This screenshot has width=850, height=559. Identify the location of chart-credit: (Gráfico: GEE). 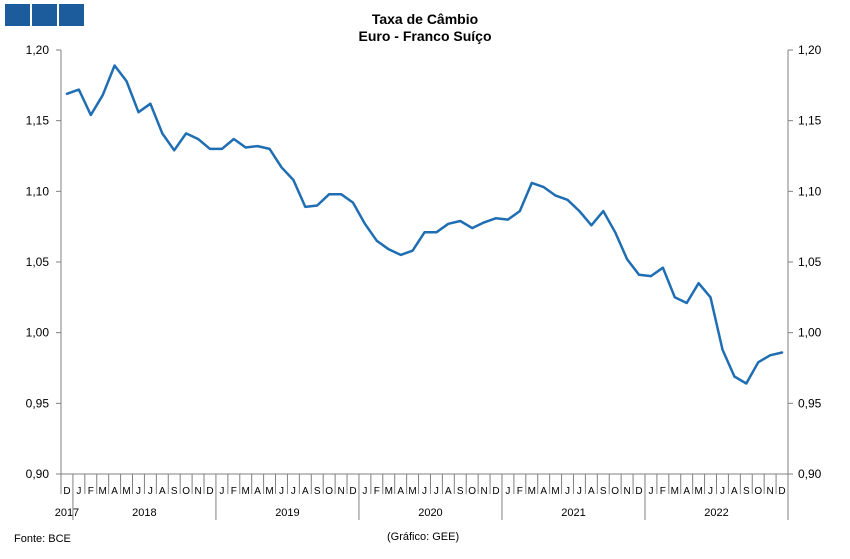
(423, 537).